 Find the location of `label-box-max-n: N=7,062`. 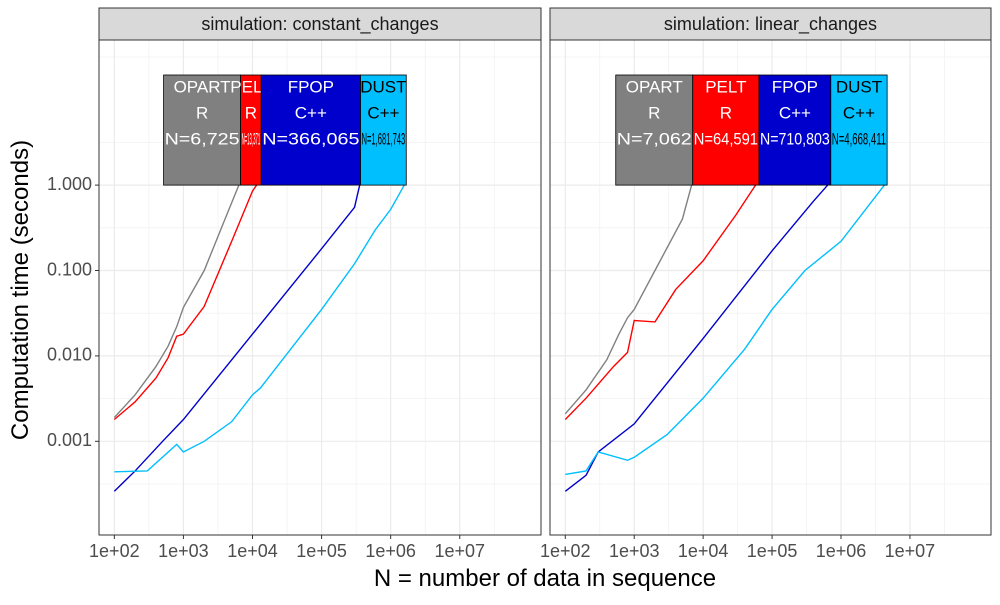

label-box-max-n: N=7,062 is located at coordinates (654, 138).